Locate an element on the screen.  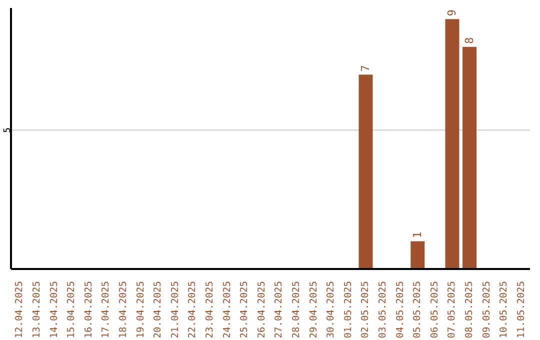
x-tick-label: 24.04.2025 is located at coordinates (227, 309).